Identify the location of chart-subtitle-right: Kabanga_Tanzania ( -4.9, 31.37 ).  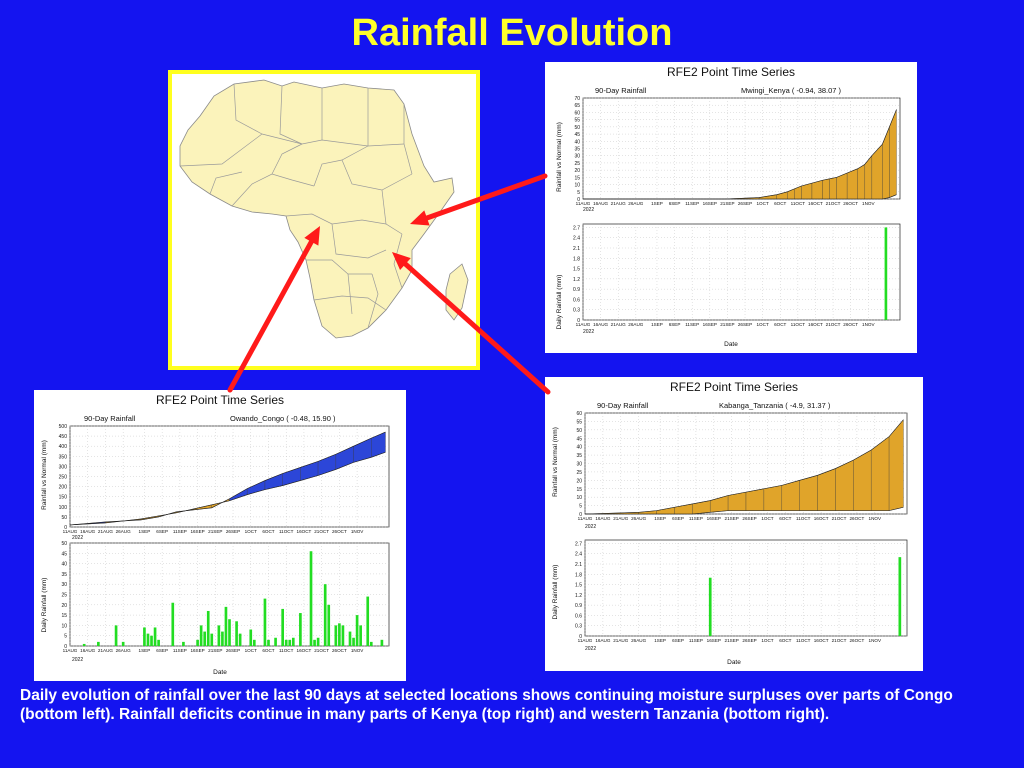
(775, 405).